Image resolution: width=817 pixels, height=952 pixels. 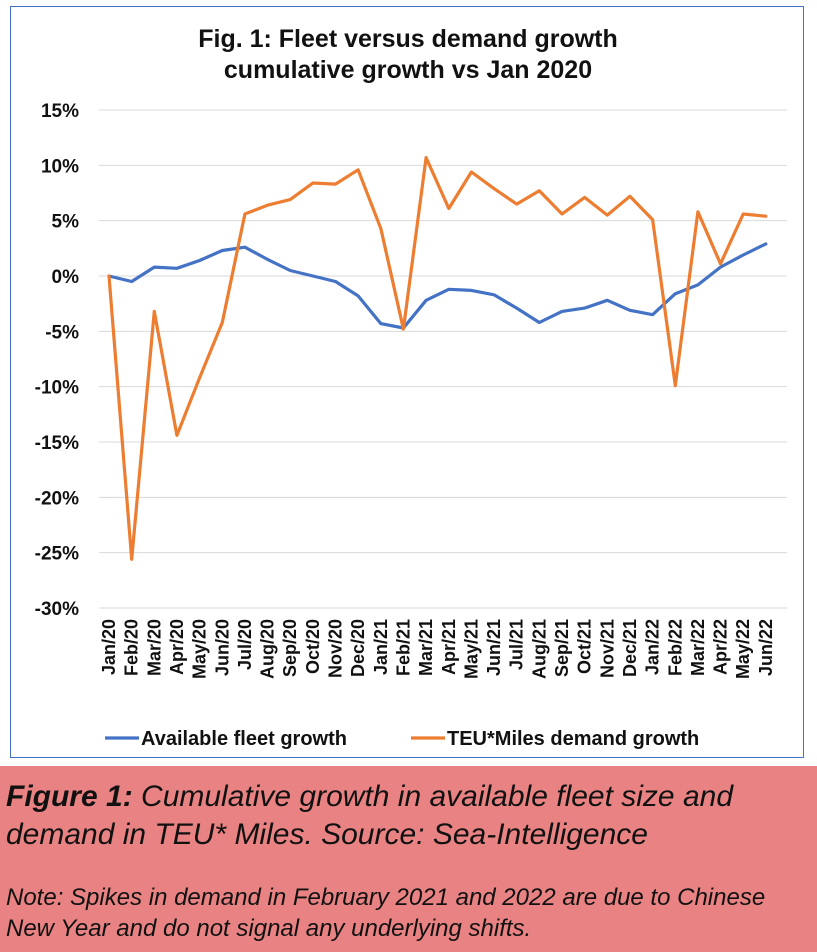 I want to click on x-tick-label: Nov/20, so click(x=336, y=648).